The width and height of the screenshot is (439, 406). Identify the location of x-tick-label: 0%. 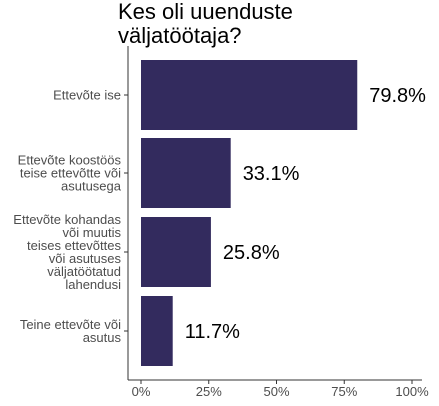
(141, 391).